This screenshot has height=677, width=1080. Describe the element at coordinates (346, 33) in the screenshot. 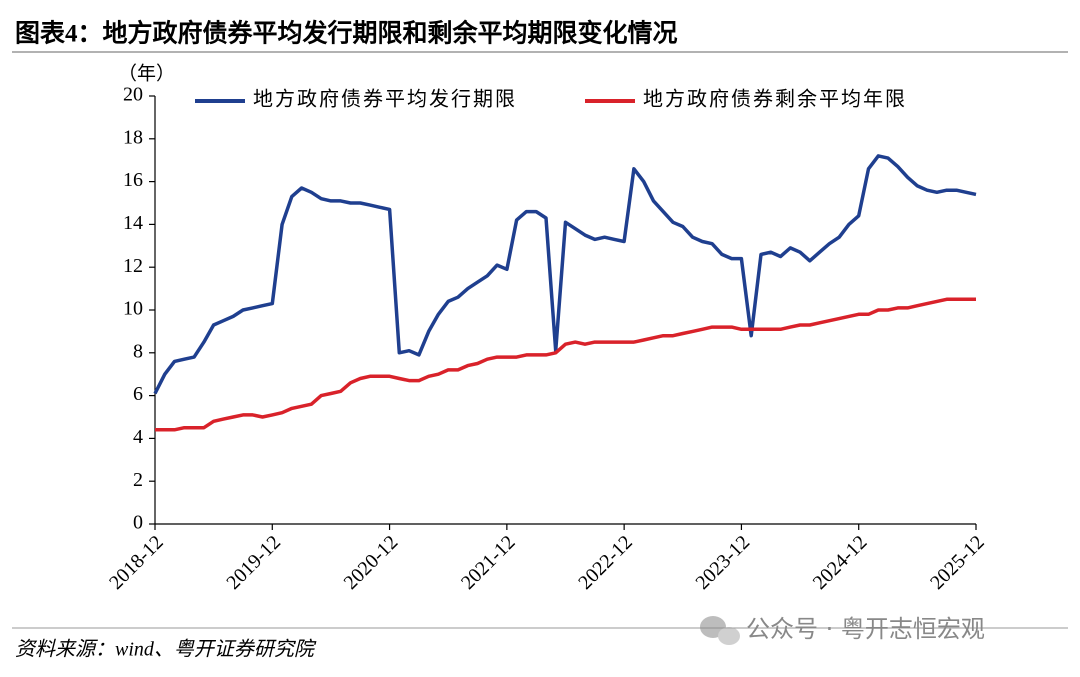

I see `chart-title: 图表4：地方政府债券平均发行期限和剩余平均期限变化情况` at that location.